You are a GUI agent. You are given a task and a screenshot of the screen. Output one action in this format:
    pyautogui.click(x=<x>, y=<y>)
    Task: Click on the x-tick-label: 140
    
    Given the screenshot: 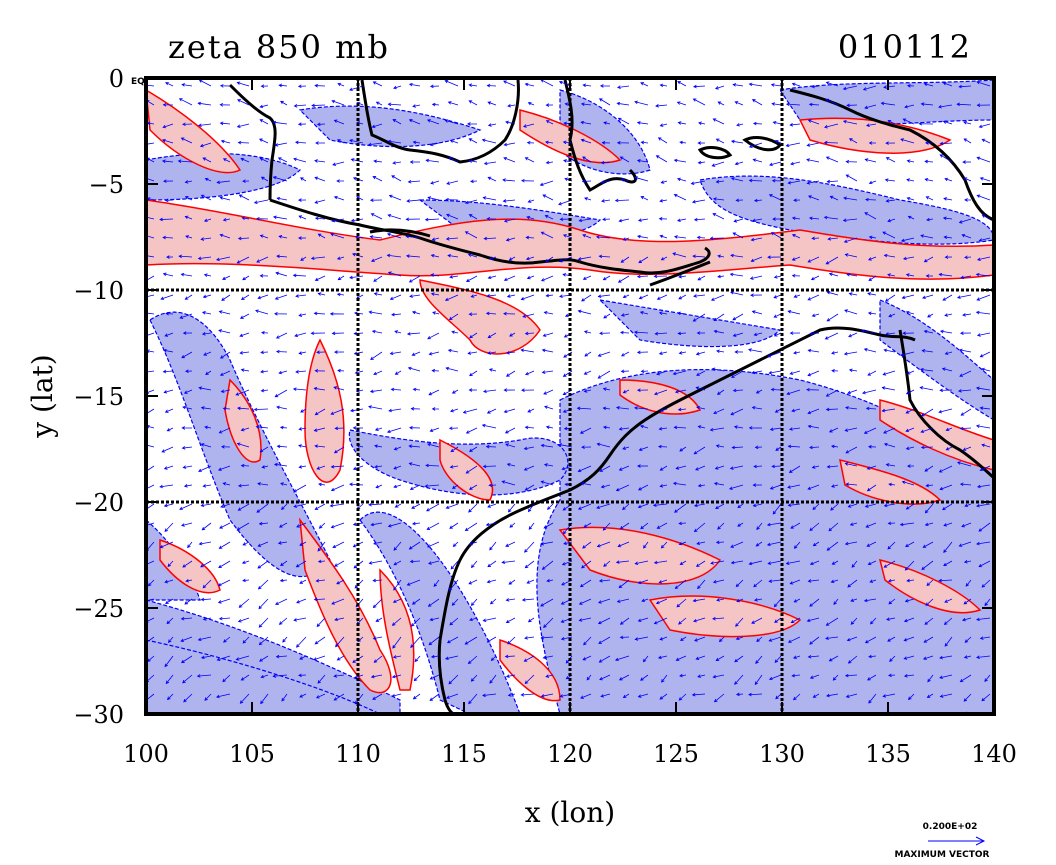 What is the action you would take?
    pyautogui.click(x=994, y=754)
    